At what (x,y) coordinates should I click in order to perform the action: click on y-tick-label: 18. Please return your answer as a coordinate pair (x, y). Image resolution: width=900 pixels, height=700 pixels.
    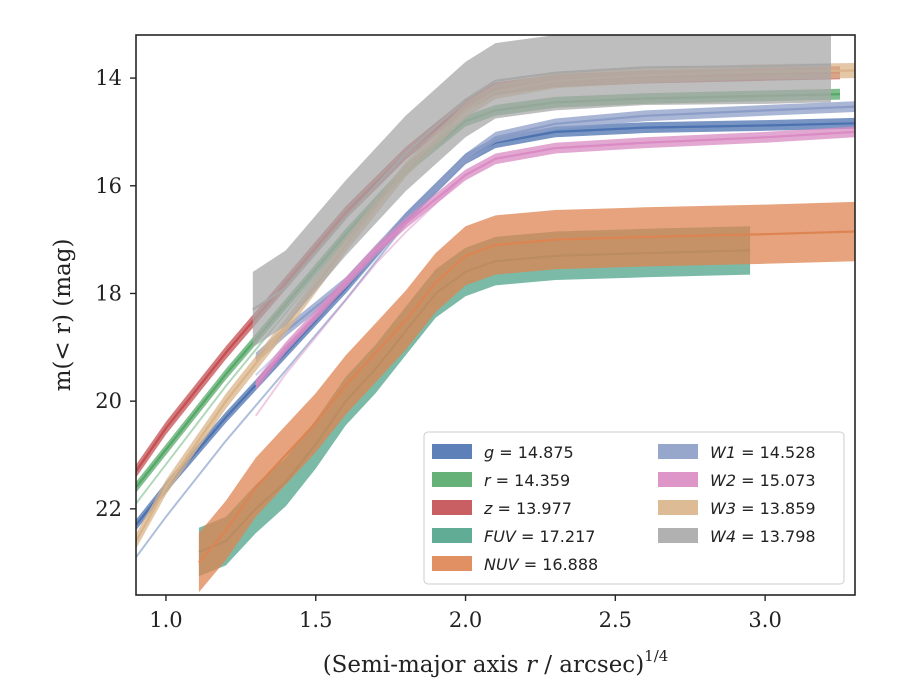
    Looking at the image, I should click on (108, 293).